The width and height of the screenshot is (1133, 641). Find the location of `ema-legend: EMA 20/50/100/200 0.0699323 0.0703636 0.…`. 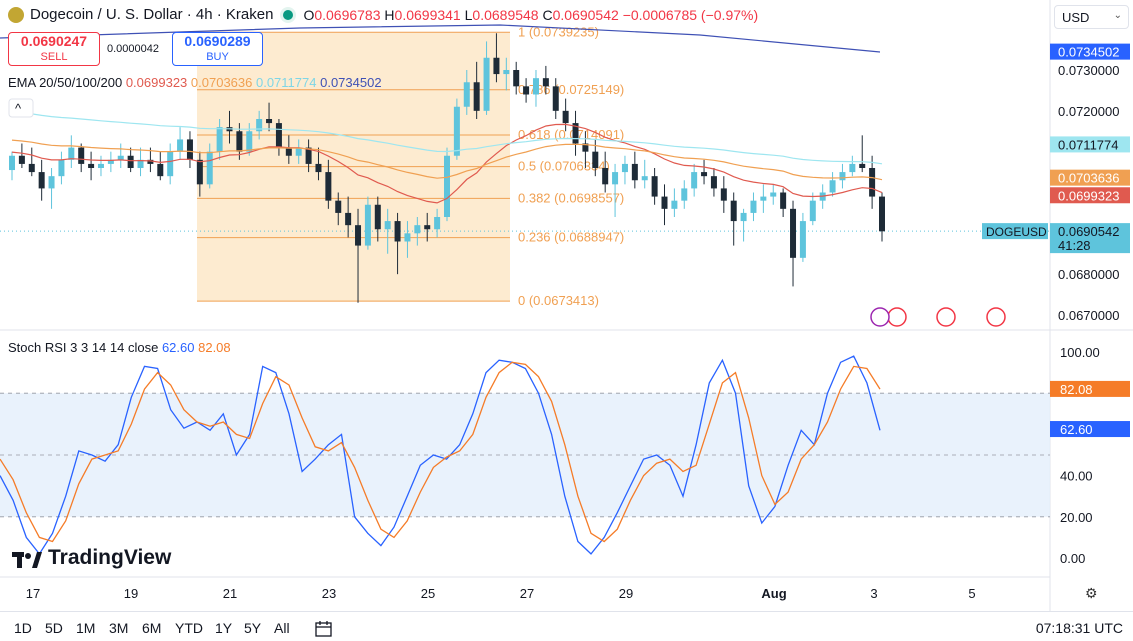

ema-legend: EMA 20/50/100/200 0.0699323 0.0703636 0.… is located at coordinates (195, 82).